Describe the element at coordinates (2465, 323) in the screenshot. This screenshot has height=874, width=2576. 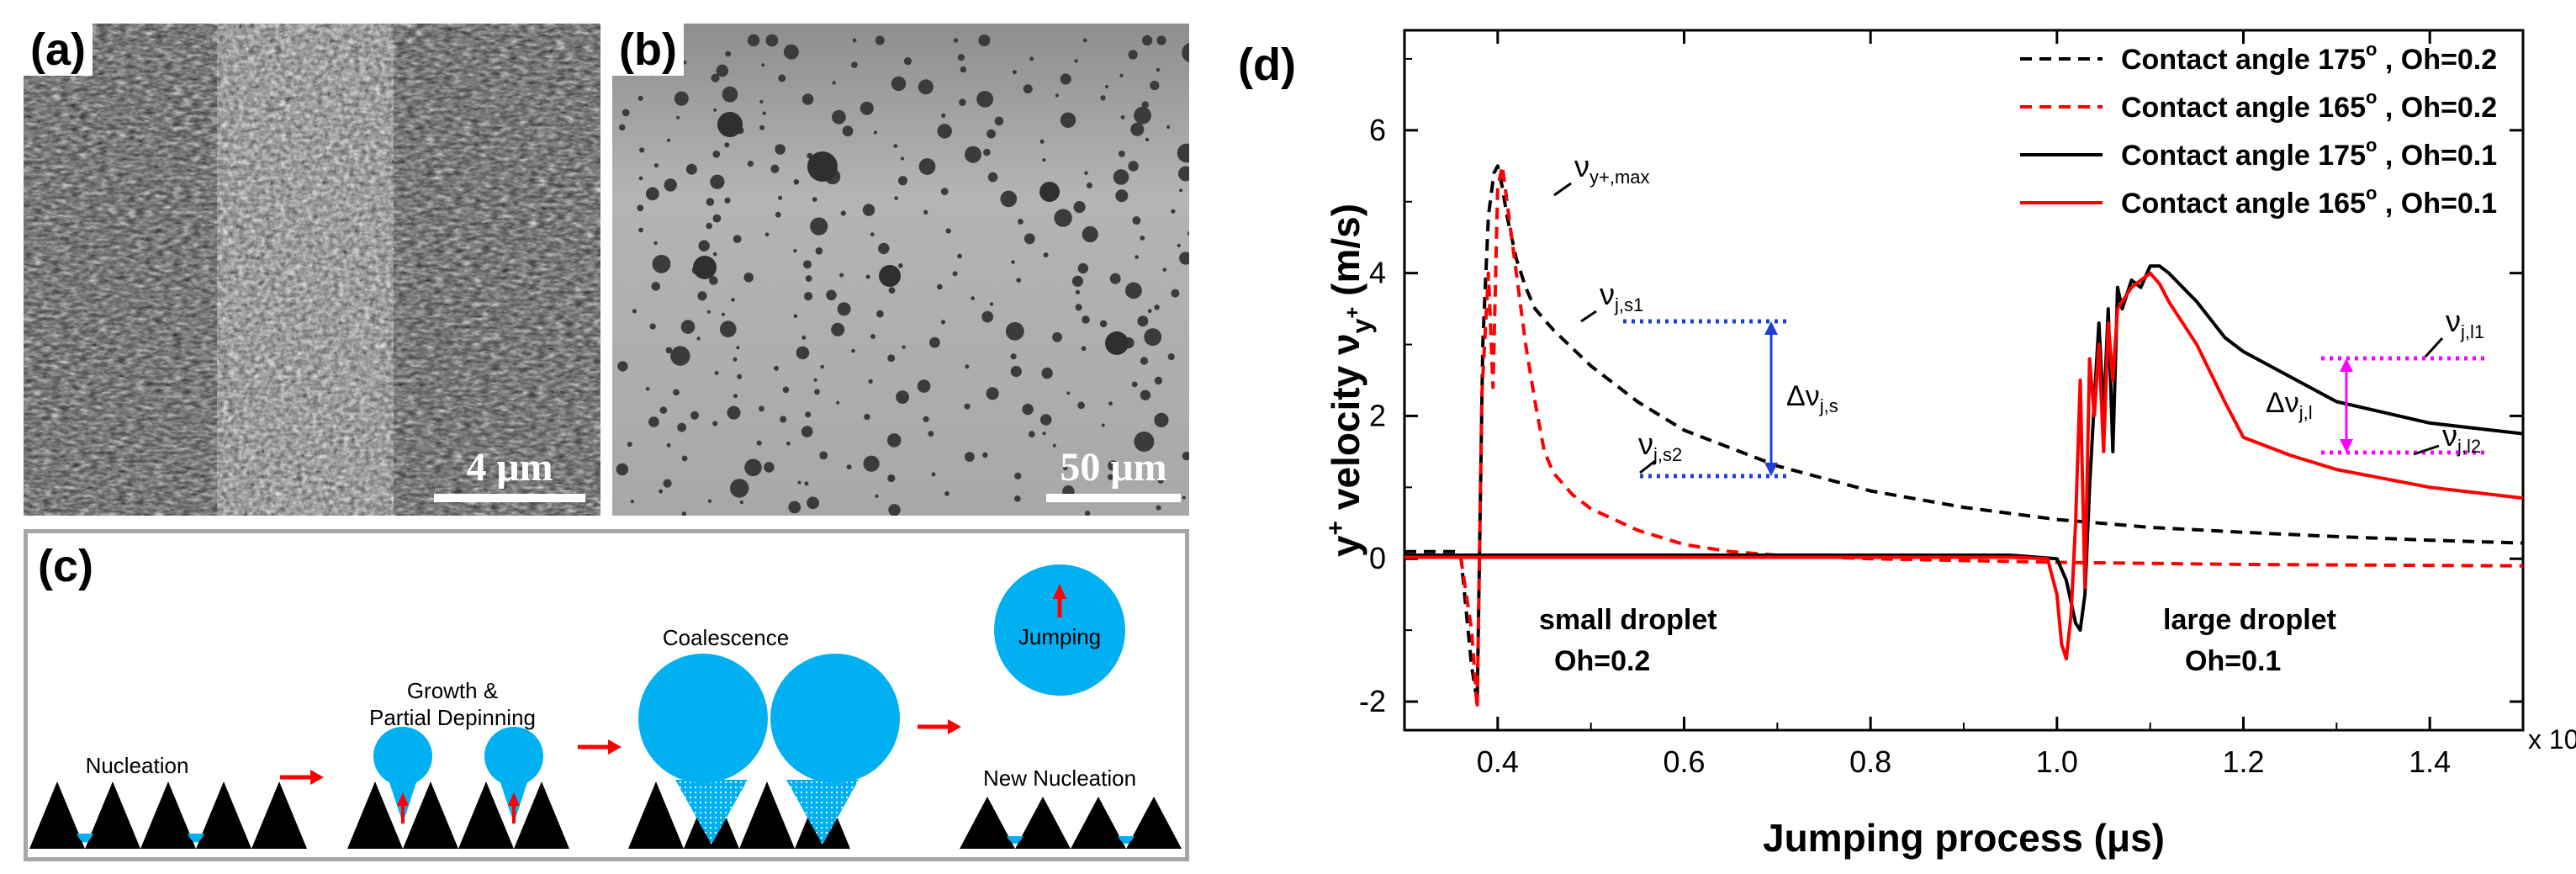
I see `svg-text: νj,l1` at that location.